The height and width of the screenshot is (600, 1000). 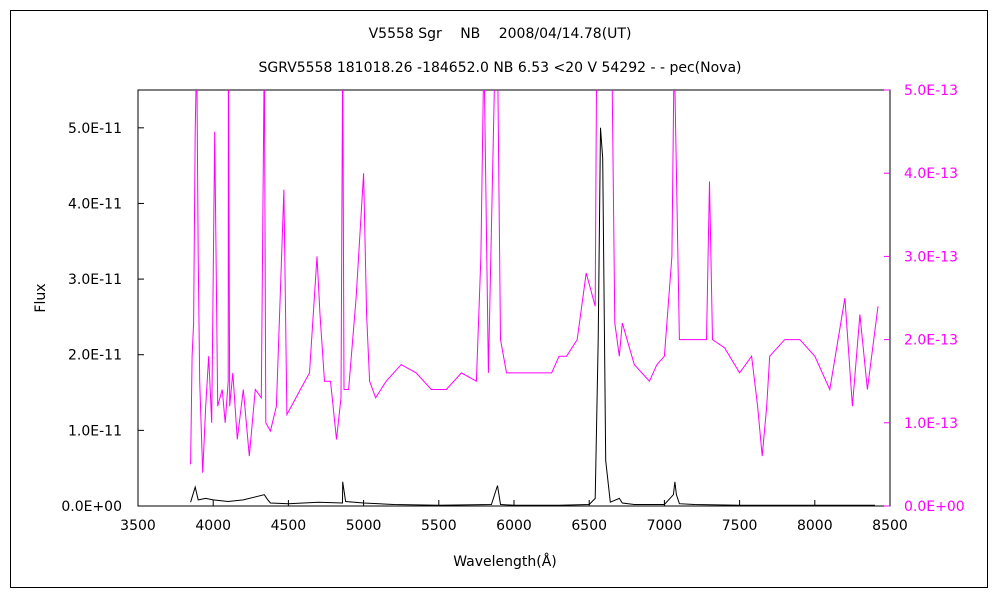 What do you see at coordinates (41, 297) in the screenshot?
I see `y-axis-label: Flux` at bounding box center [41, 297].